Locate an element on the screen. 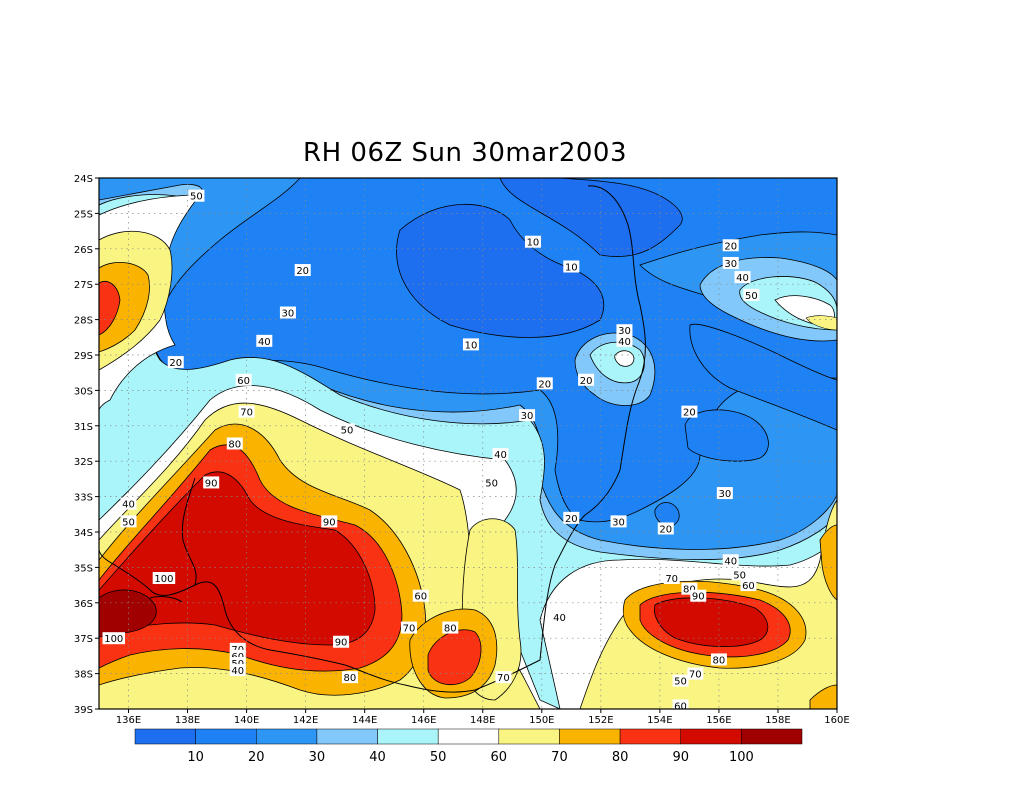  rh-under-10-region is located at coordinates (591, 217).